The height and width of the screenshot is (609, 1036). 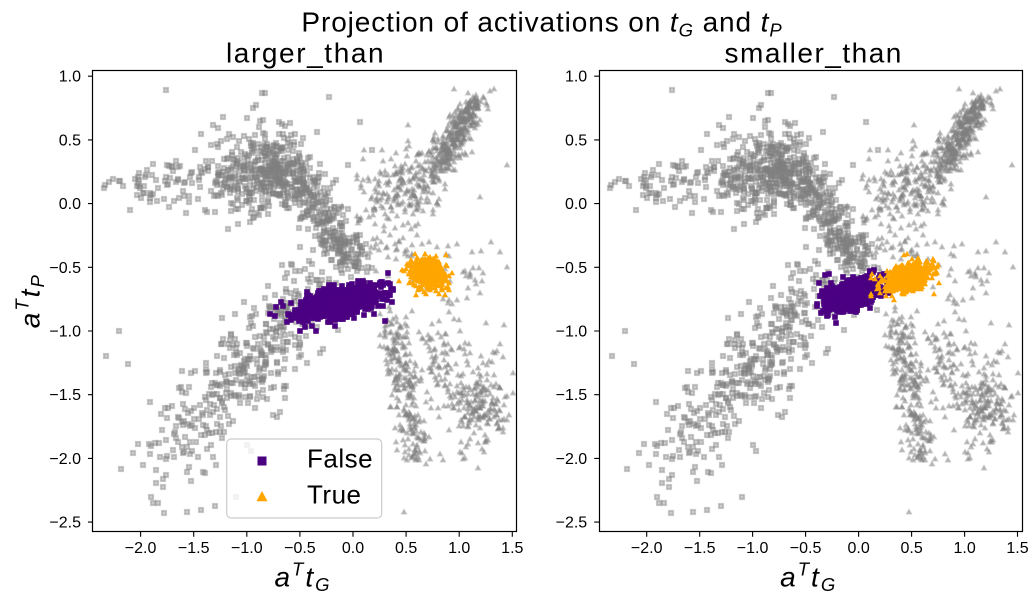 I want to click on svg-text: True, so click(x=334, y=494).